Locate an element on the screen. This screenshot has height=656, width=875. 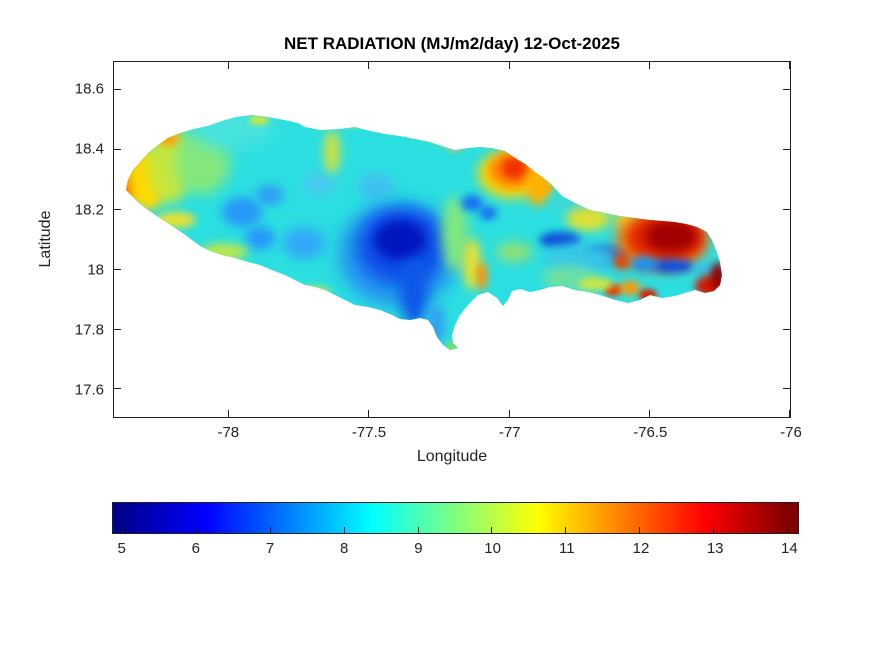
x-tick-label: -76 is located at coordinates (791, 432).